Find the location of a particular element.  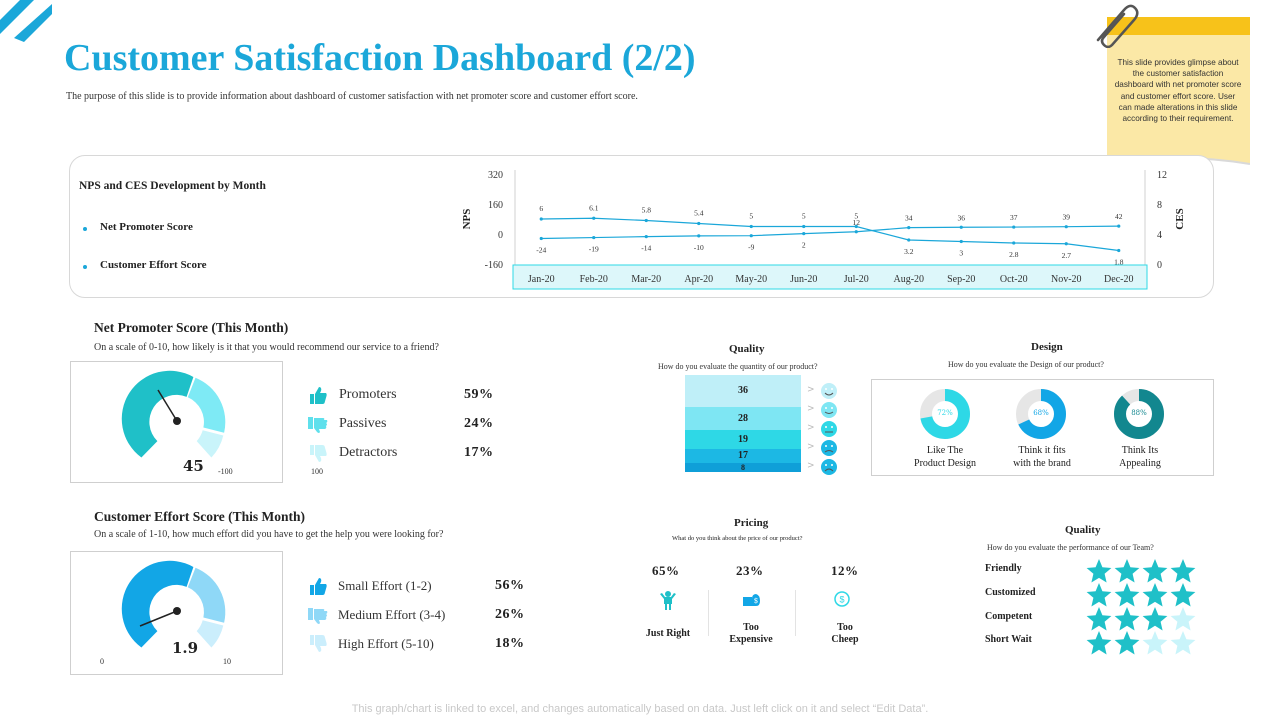

ces-gauge is located at coordinates (173, 604).